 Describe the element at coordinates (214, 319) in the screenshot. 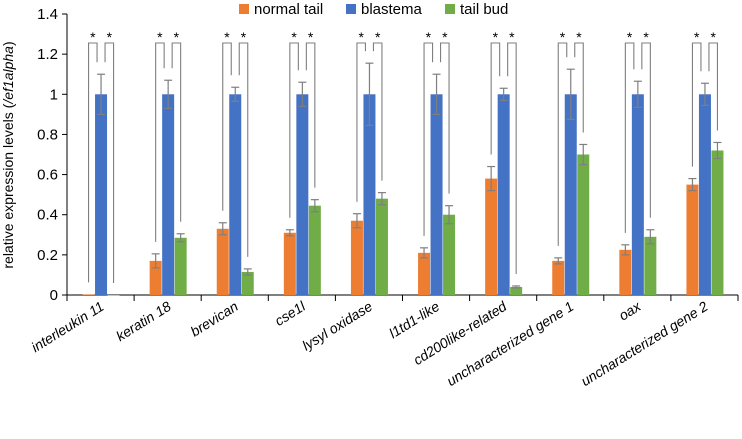

I see `x-tick-label: brevican` at that location.